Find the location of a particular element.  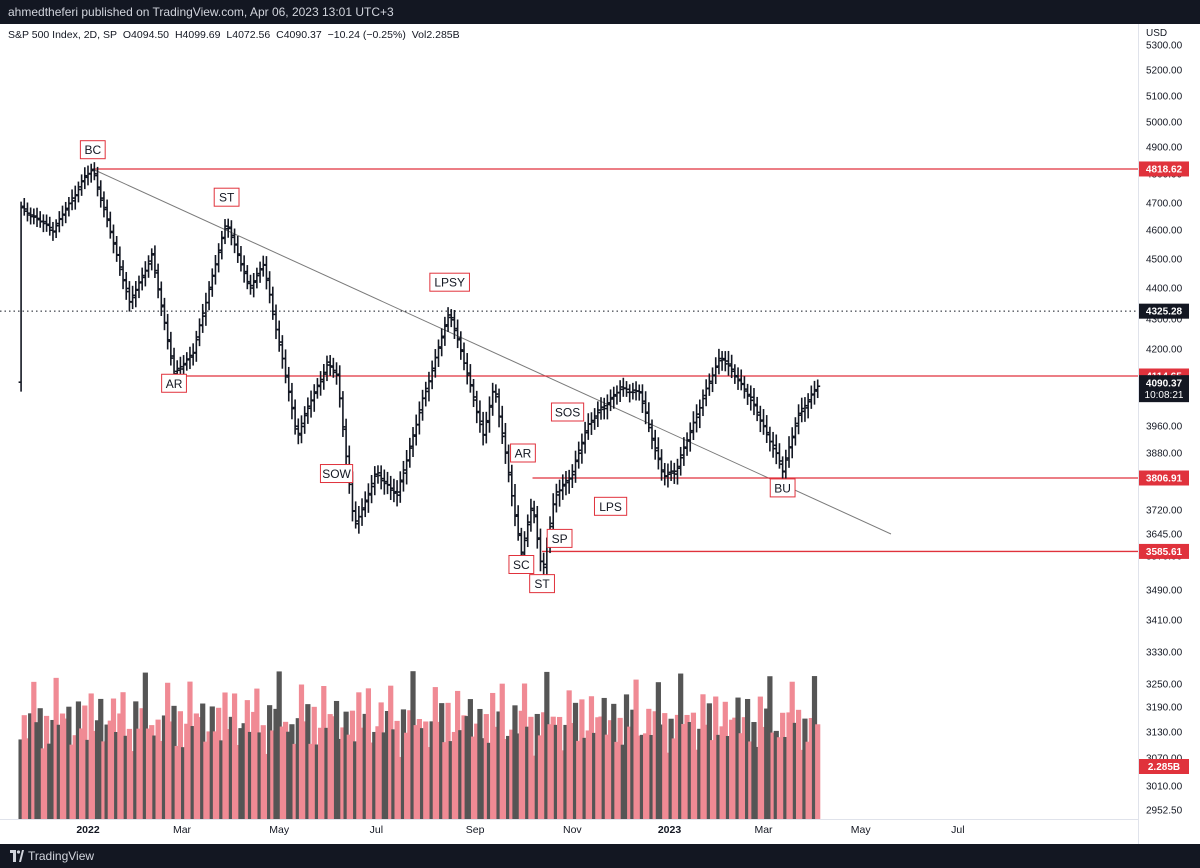

legend-change: −10.24 (−0.25%) is located at coordinates (366, 35).